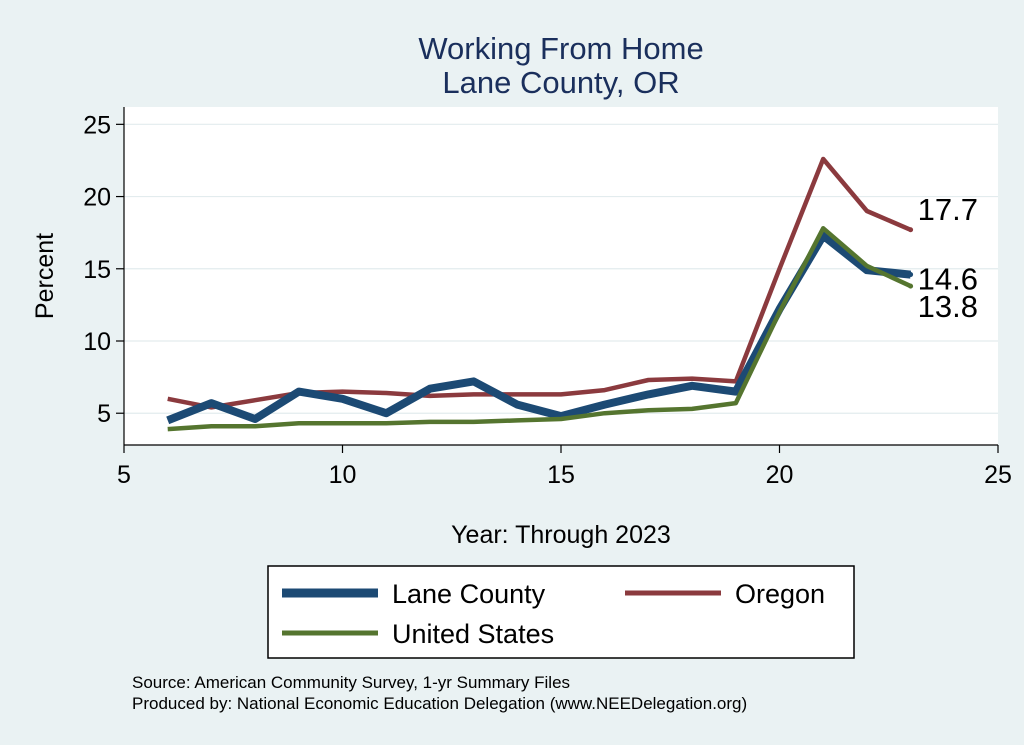 This screenshot has width=1024, height=745. I want to click on x-tick-label-5: 5, so click(124, 475).